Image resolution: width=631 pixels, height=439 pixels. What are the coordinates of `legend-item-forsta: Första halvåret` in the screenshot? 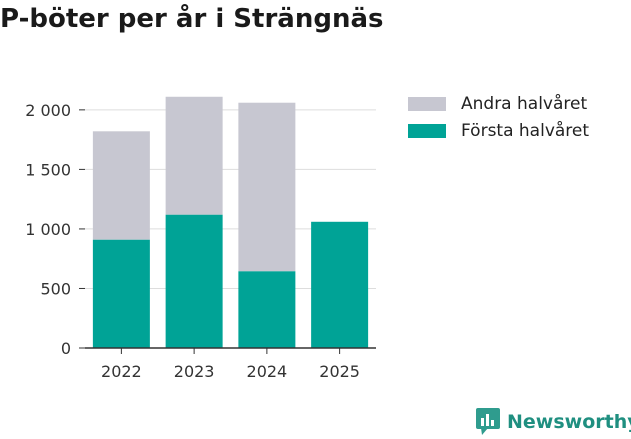 It's located at (498, 130).